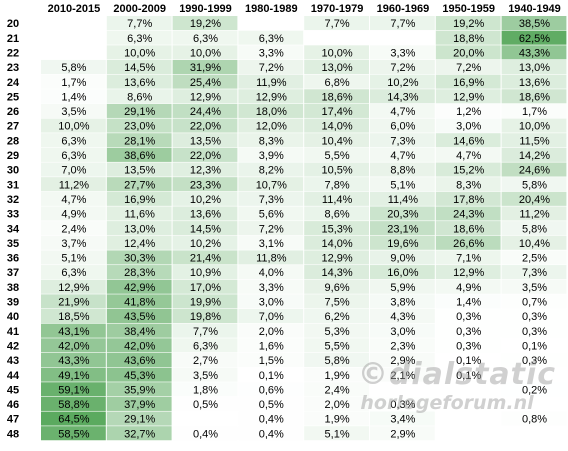 This screenshot has height=451, width=568. Describe the element at coordinates (13, 317) in the screenshot. I see `row-label: 40` at that location.